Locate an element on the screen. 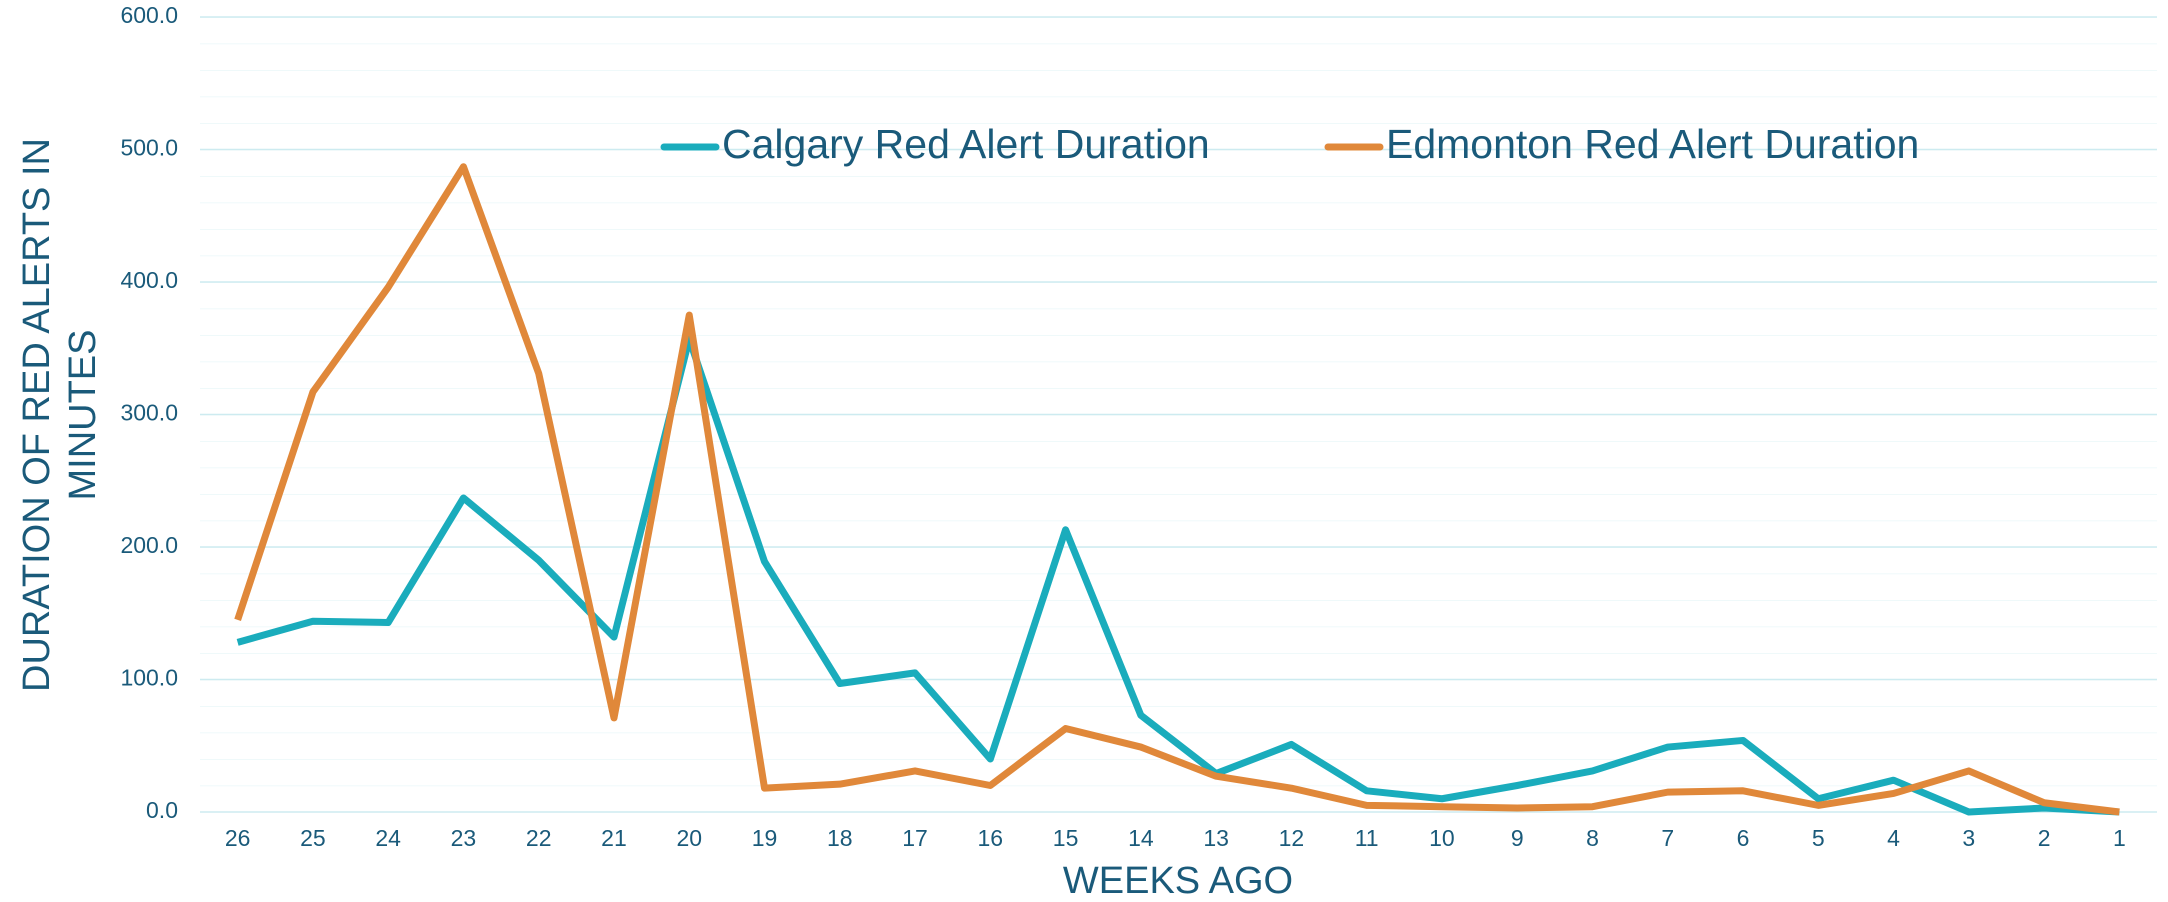 The width and height of the screenshot is (2168, 902). y-axis-title: DURATION OF RED ALERTS IN is located at coordinates (37, 415).